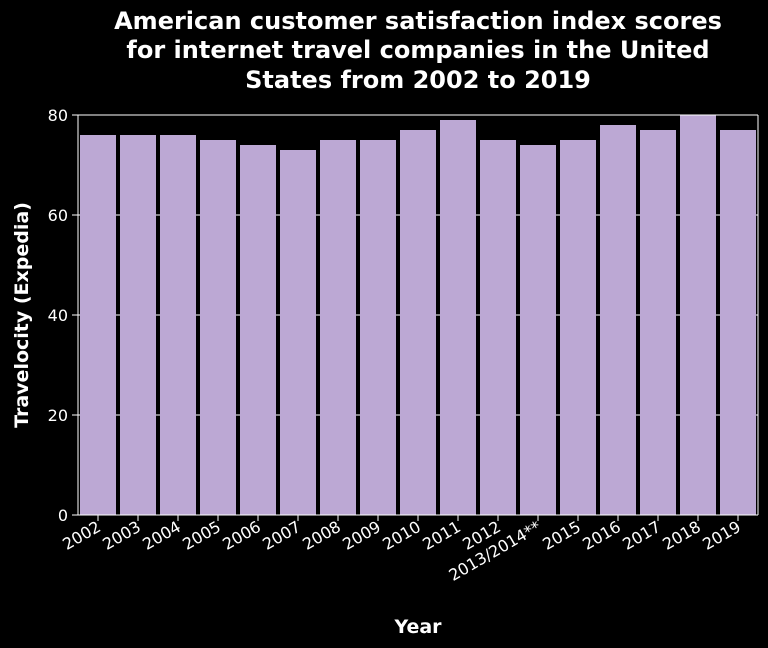 This screenshot has width=768, height=648. I want to click on y-tick-label: 40, so click(58, 315).